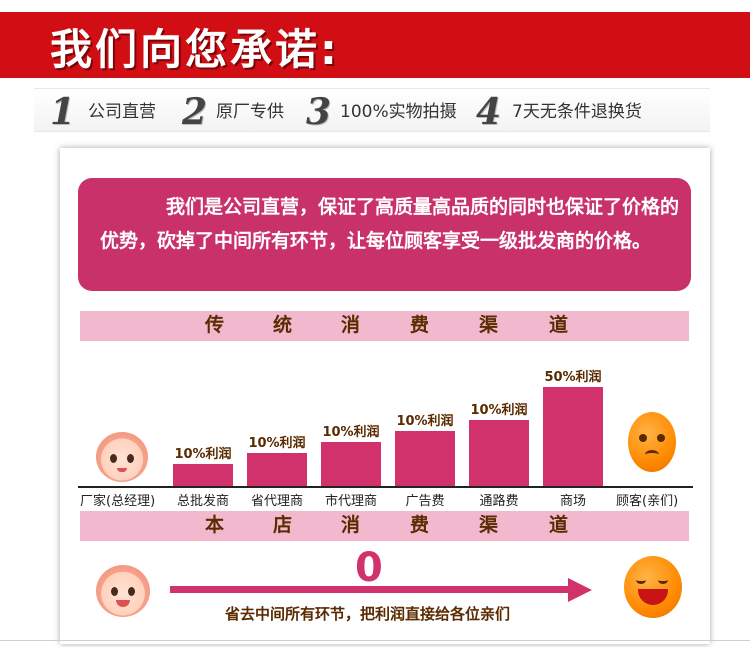 This screenshot has width=750, height=647. What do you see at coordinates (384, 326) in the screenshot?
I see `traditional-channel-band` at bounding box center [384, 326].